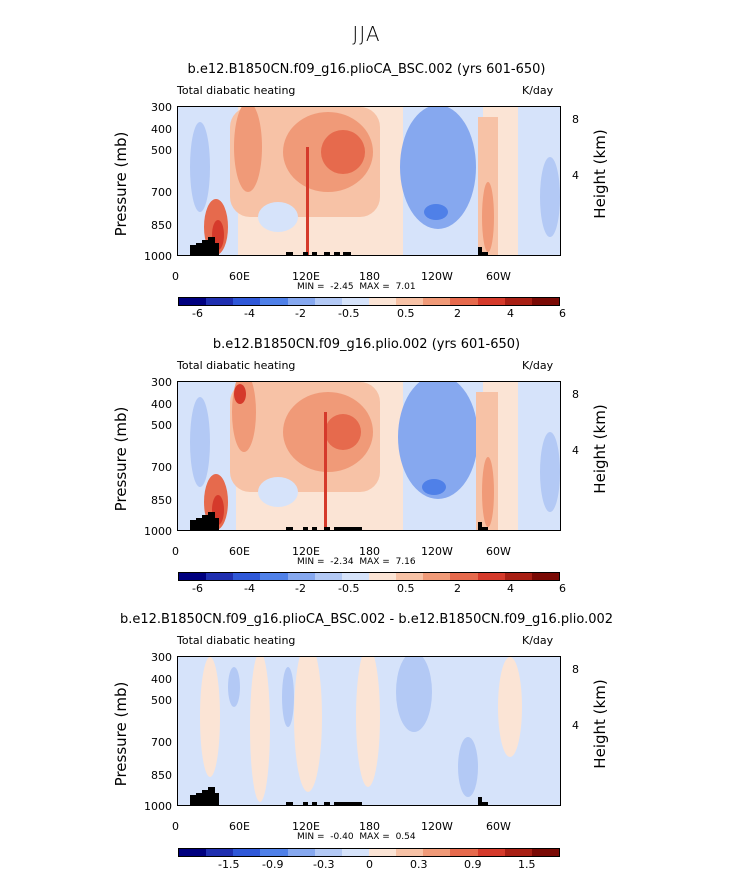 Image resolution: width=733 pixels, height=888 pixels. Describe the element at coordinates (369, 276) in the screenshot. I see `panel-1-xtick-180: 180` at that location.